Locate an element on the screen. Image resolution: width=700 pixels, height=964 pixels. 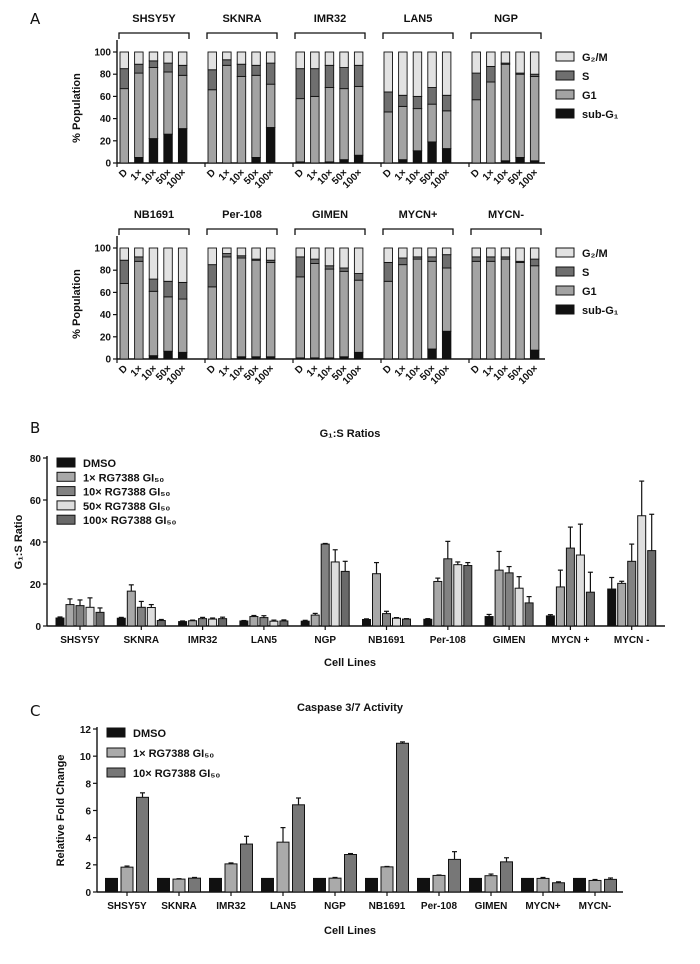
a-group-title: LAN5 is located at coordinates (418, 19).